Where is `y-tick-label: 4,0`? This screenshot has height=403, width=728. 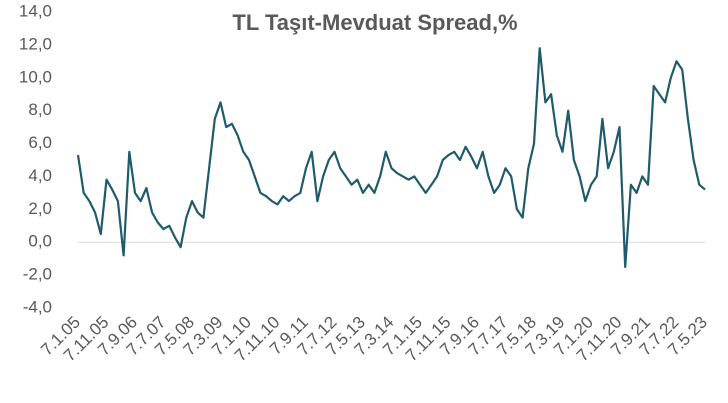 y-tick-label: 4,0 is located at coordinates (40, 175).